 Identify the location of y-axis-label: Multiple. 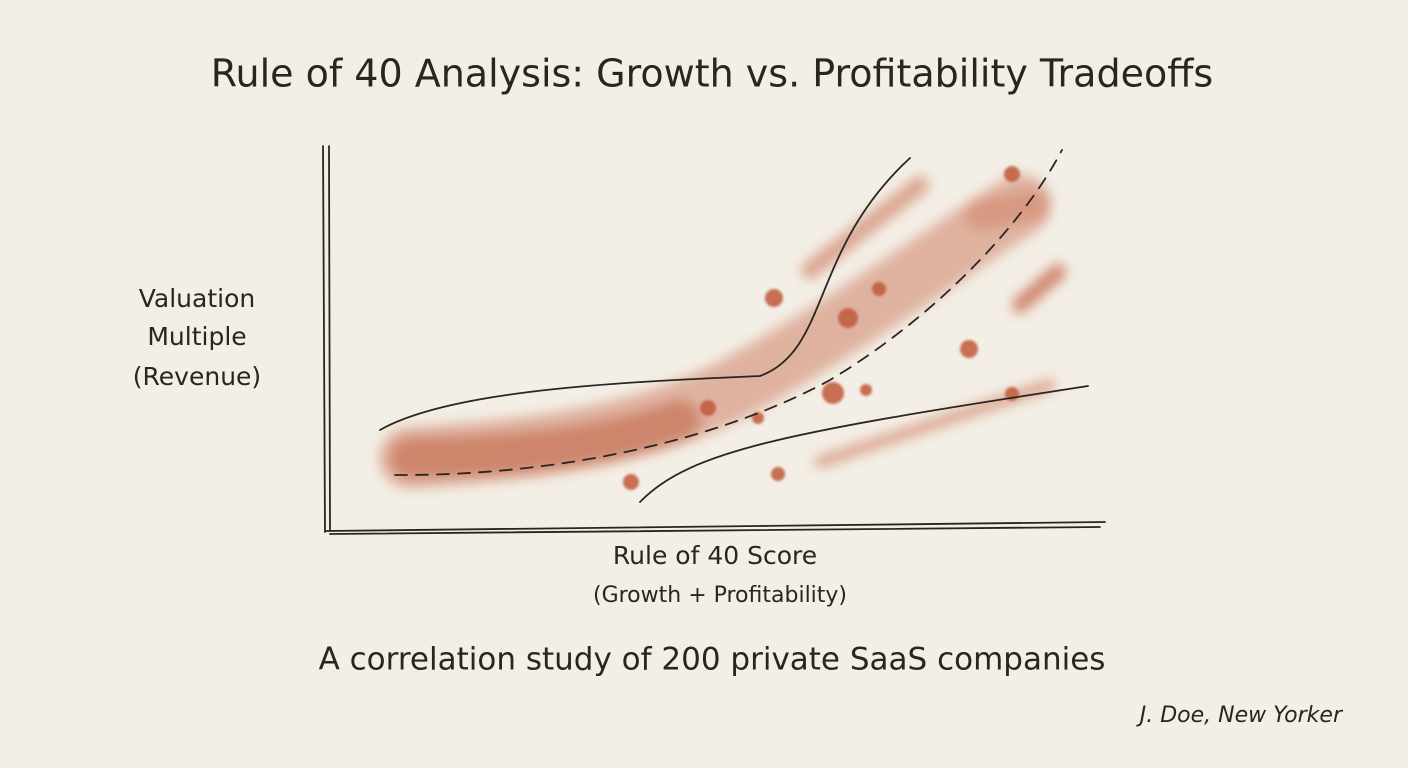
(196, 336).